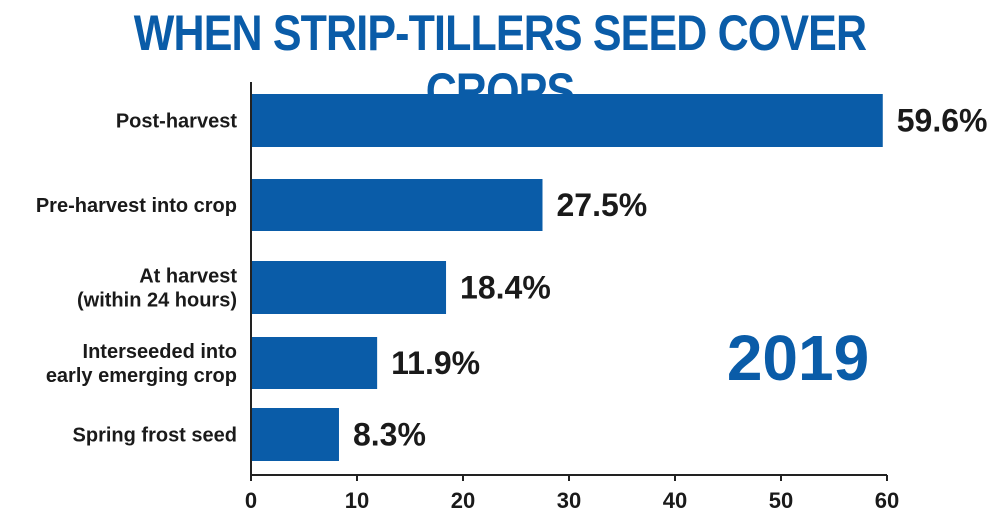 Image resolution: width=1000 pixels, height=519 pixels. What do you see at coordinates (505, 288) in the screenshot?
I see `value-label: 18.4%` at bounding box center [505, 288].